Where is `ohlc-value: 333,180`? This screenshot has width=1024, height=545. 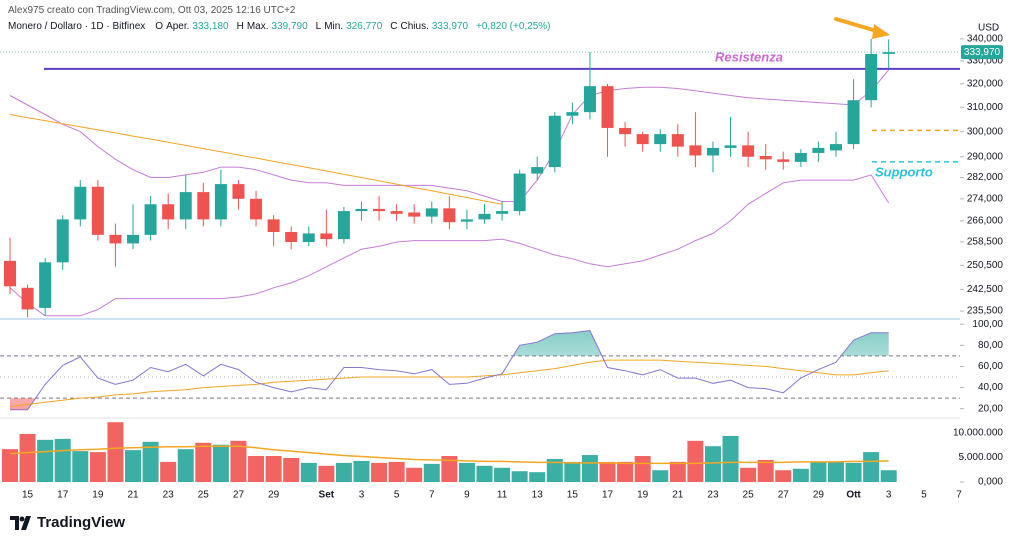 ohlc-value: 333,180 is located at coordinates (210, 26).